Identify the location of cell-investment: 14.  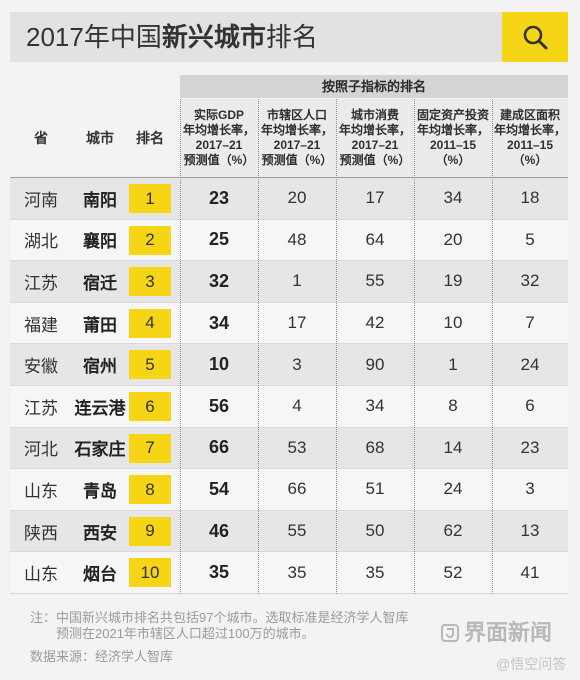
(453, 447).